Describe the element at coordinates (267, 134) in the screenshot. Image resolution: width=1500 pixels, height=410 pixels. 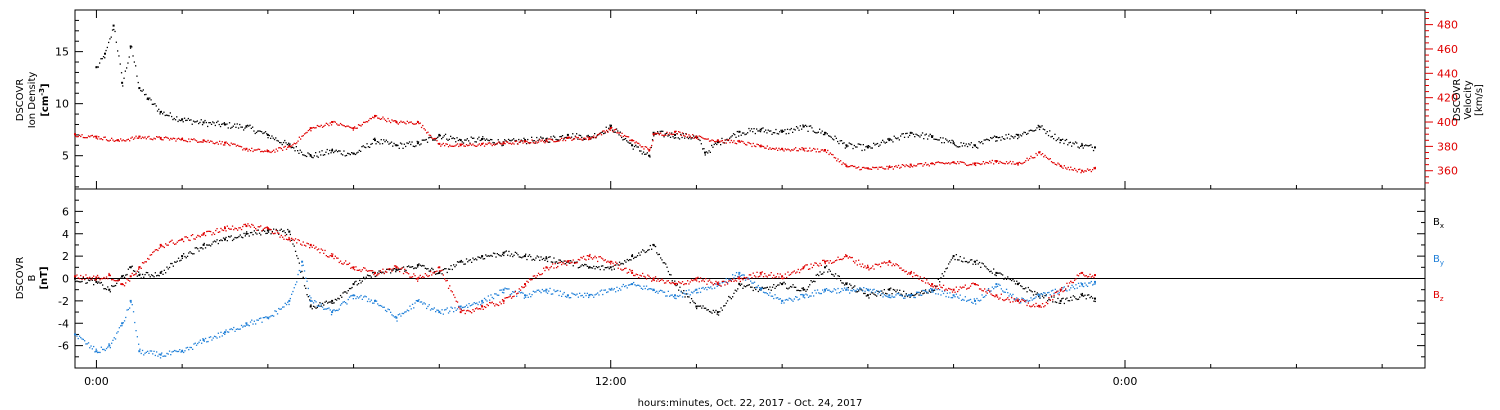
I see `ion-density-series-point` at that location.